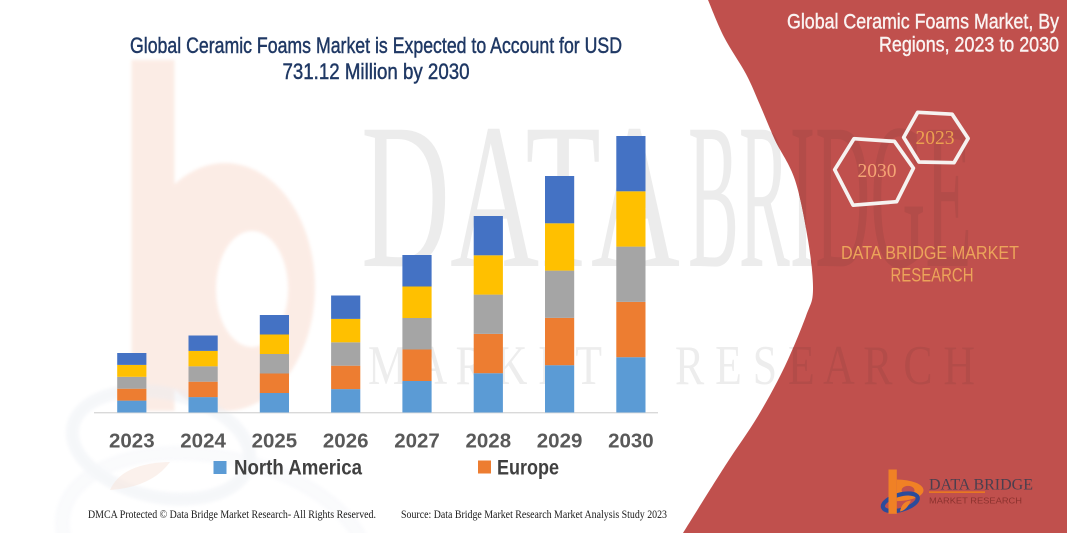 The height and width of the screenshot is (533, 1067). What do you see at coordinates (975, 501) in the screenshot?
I see `svg-text: MARKET RESEARCH` at bounding box center [975, 501].